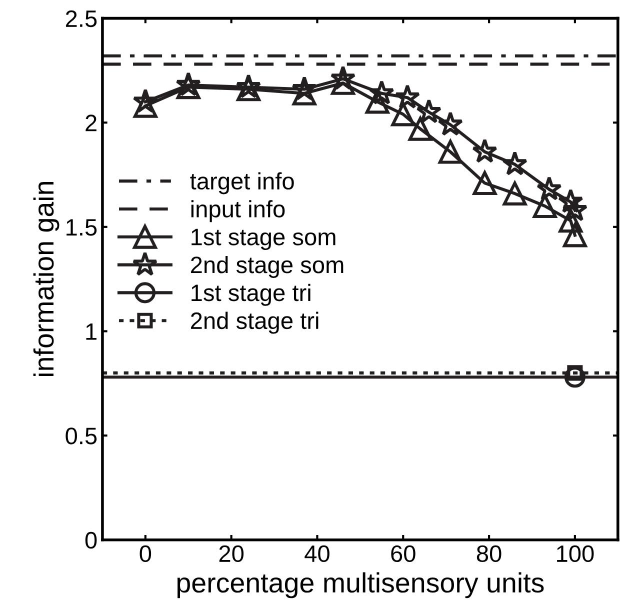  I want to click on x-tick-label: 100, so click(575, 553).